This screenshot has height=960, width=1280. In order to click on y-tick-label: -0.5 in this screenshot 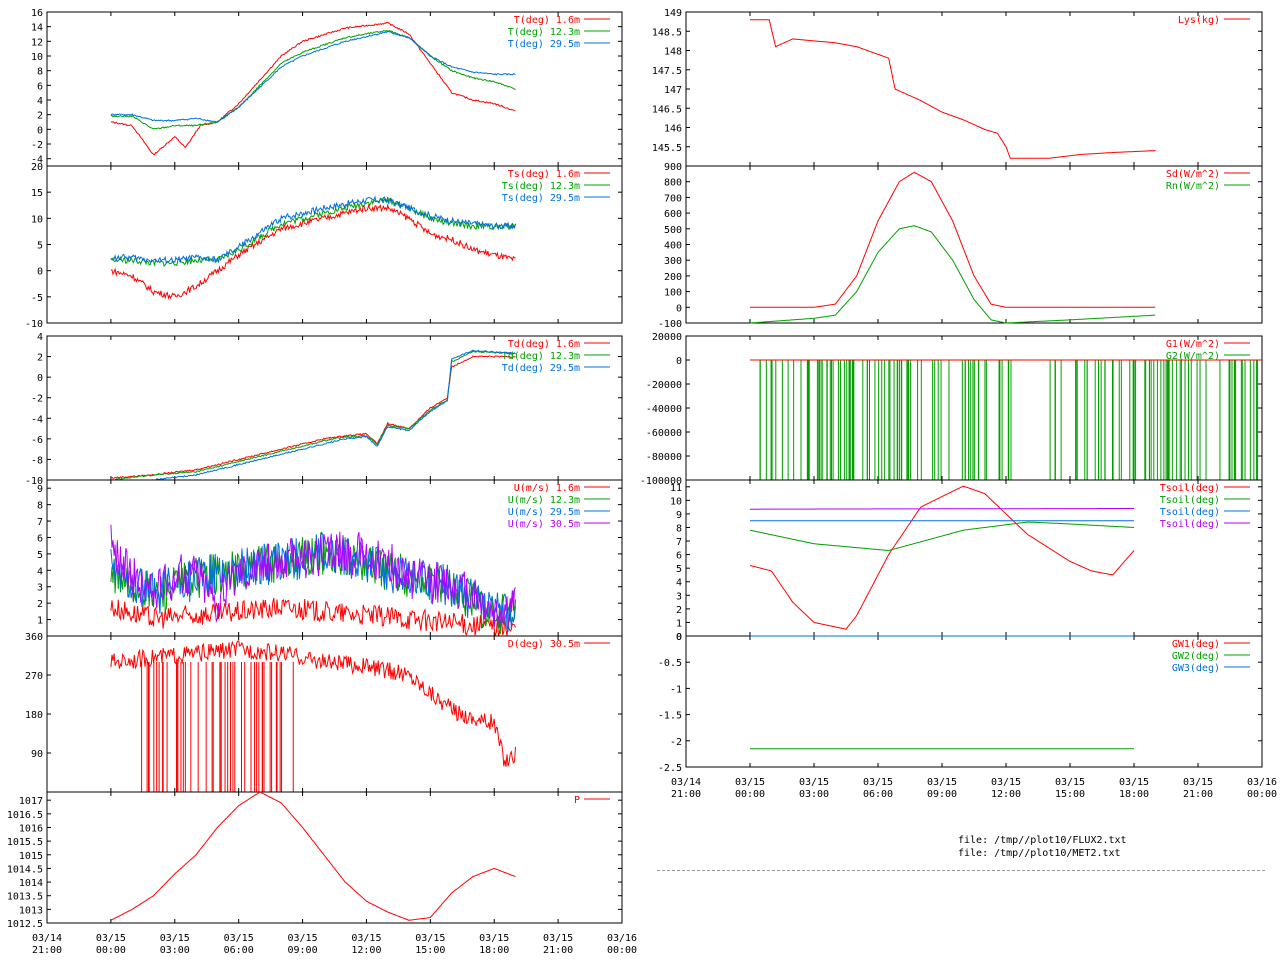, I will do `click(670, 663)`.